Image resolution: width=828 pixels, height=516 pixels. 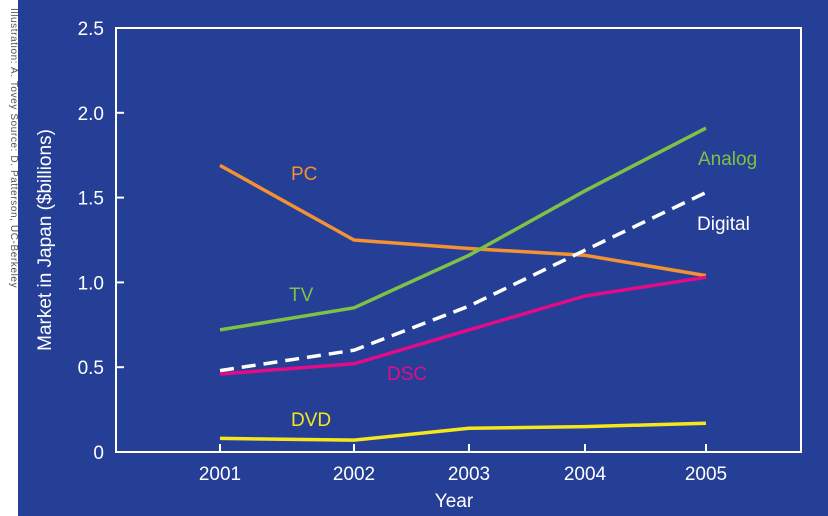 I want to click on y-tick-label: 2.0, so click(x=91, y=114).